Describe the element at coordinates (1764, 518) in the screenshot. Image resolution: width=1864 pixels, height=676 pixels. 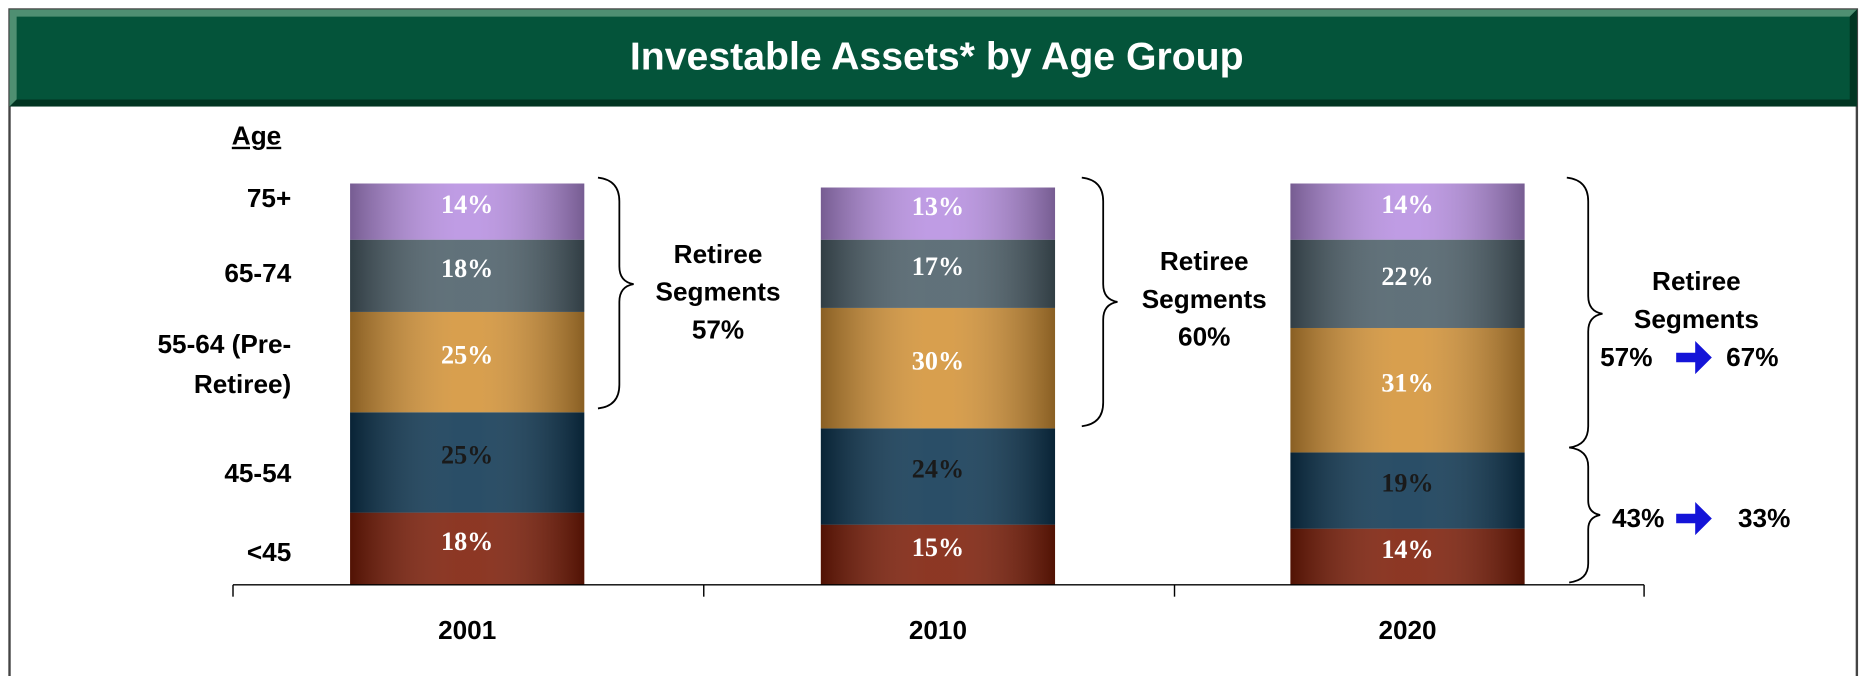
I see `annotation-value: 33%` at that location.